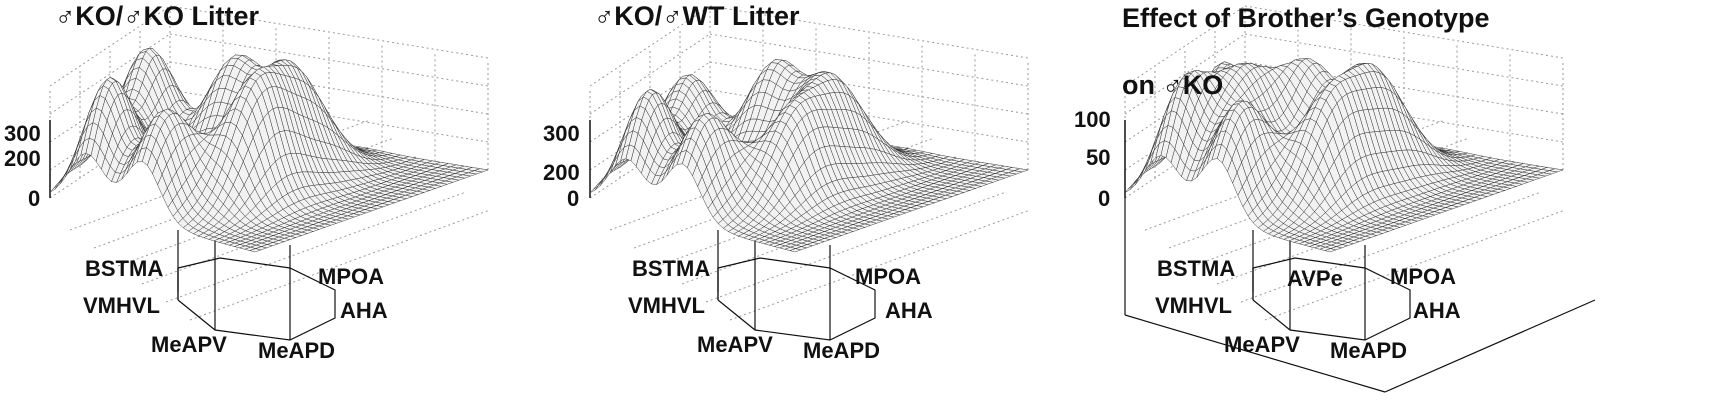  What do you see at coordinates (22, 158) in the screenshot?
I see `panel1-ztick-200: 200` at bounding box center [22, 158].